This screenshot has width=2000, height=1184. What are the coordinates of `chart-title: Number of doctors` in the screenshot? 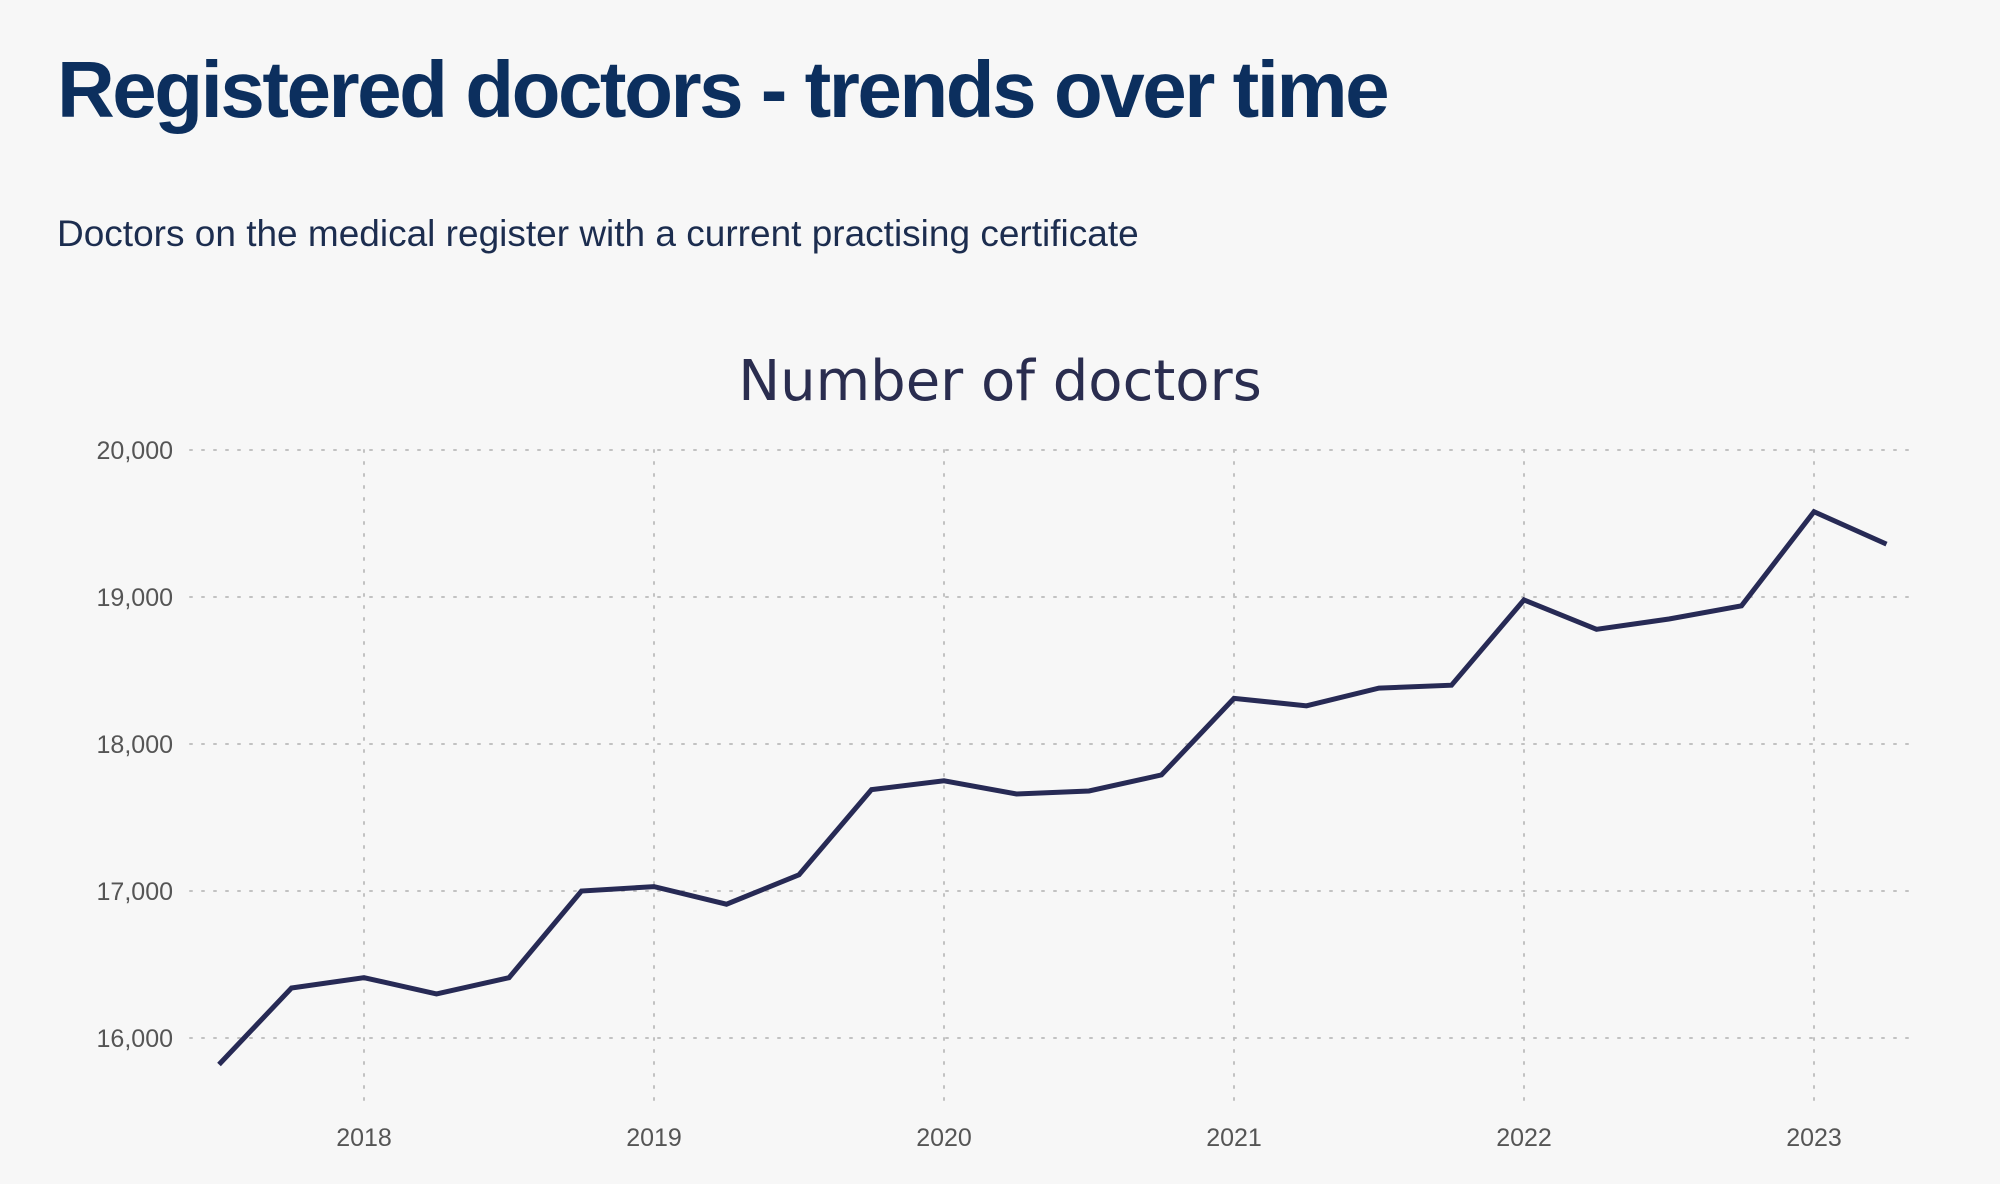 It's located at (1000, 381).